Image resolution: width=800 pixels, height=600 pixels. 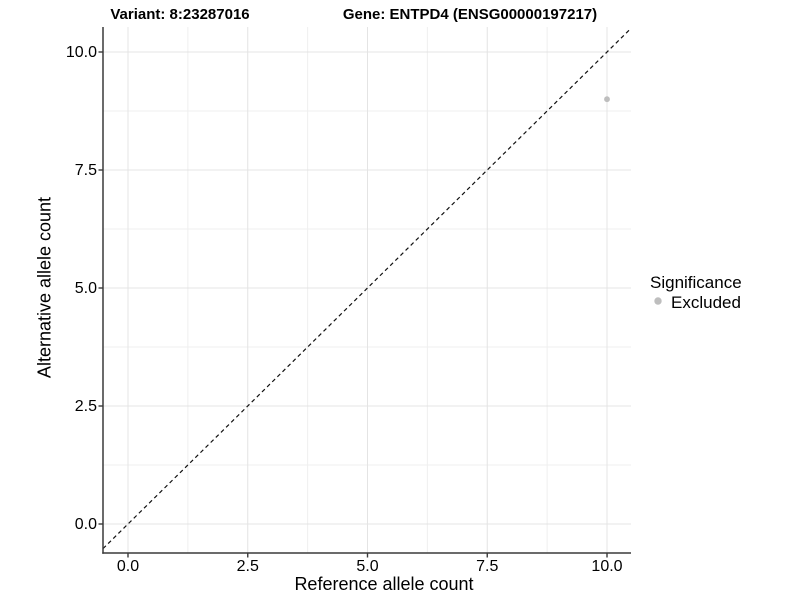 What do you see at coordinates (607, 99) in the screenshot?
I see `data-point` at bounding box center [607, 99].